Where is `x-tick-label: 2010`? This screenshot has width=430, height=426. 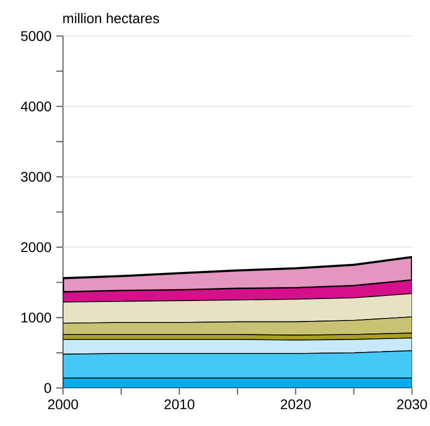 x-tick-label: 2010 is located at coordinates (179, 404).